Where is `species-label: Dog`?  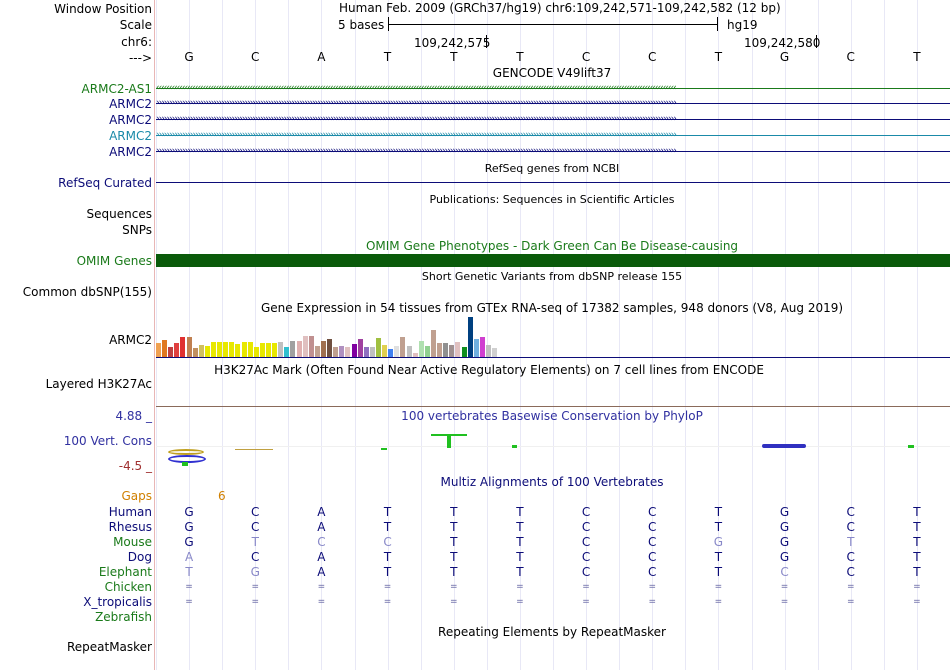 species-label: Dog is located at coordinates (139, 557).